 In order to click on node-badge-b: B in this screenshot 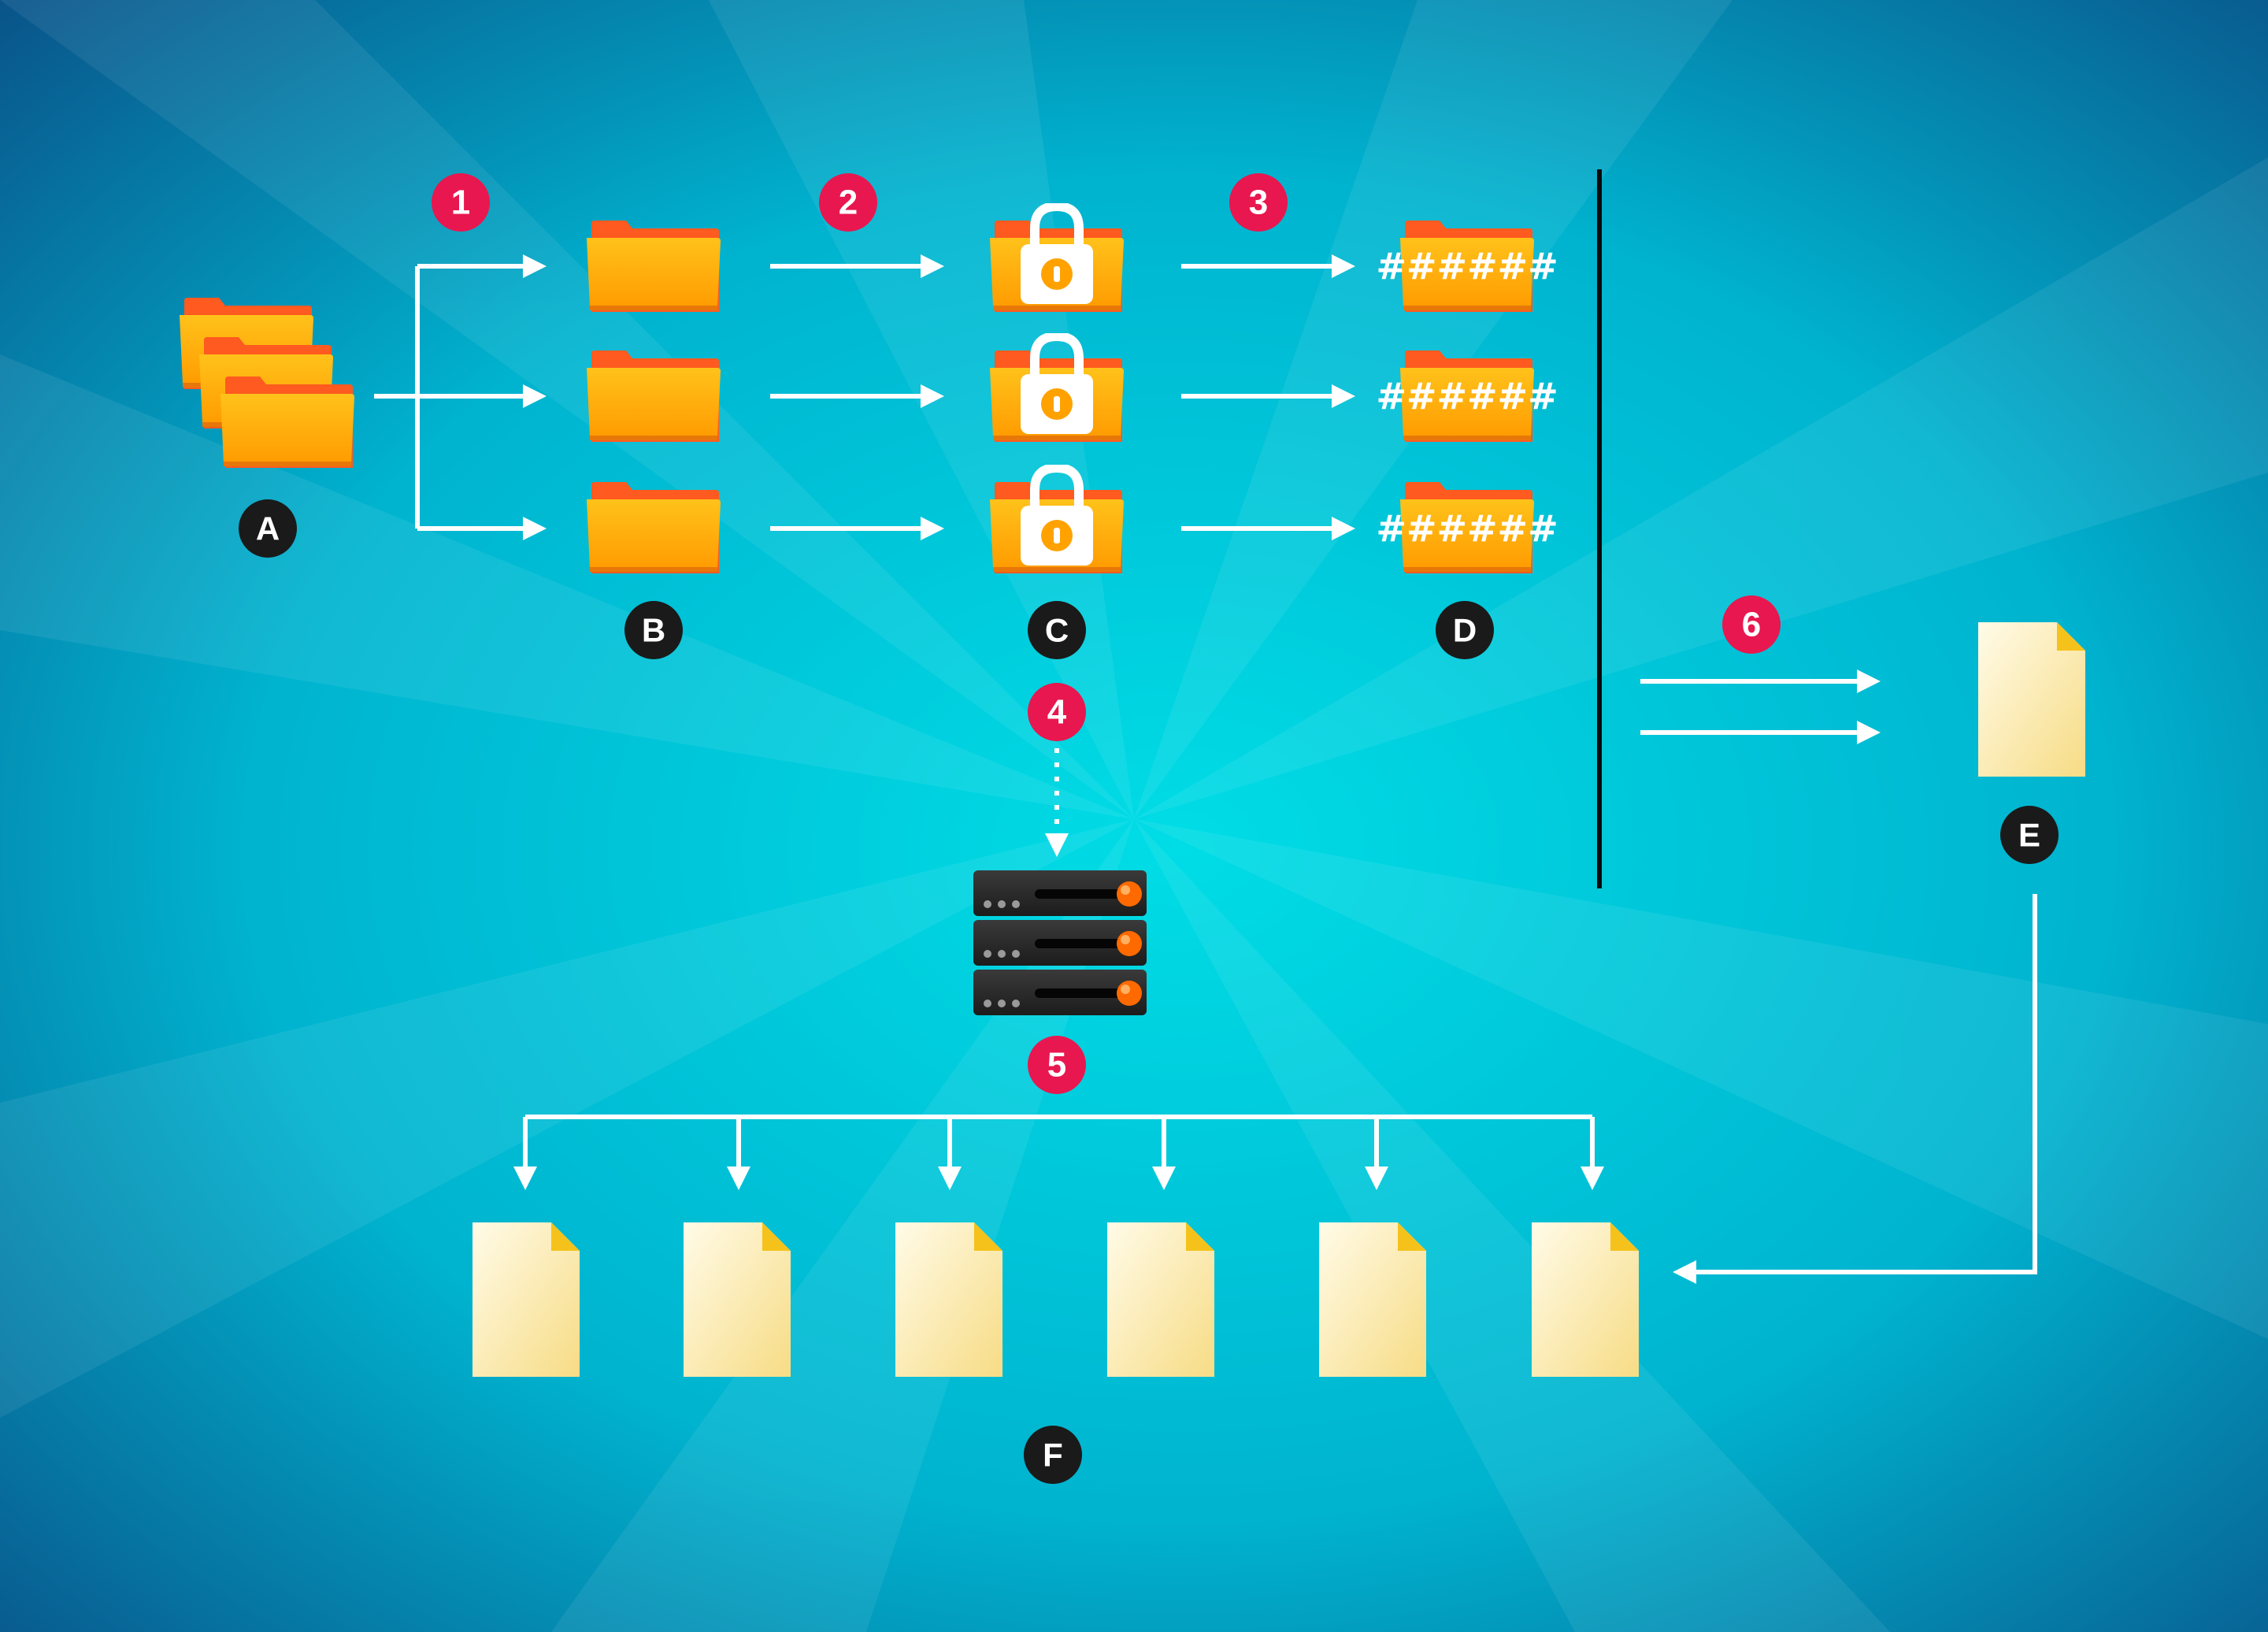, I will do `click(653, 630)`.